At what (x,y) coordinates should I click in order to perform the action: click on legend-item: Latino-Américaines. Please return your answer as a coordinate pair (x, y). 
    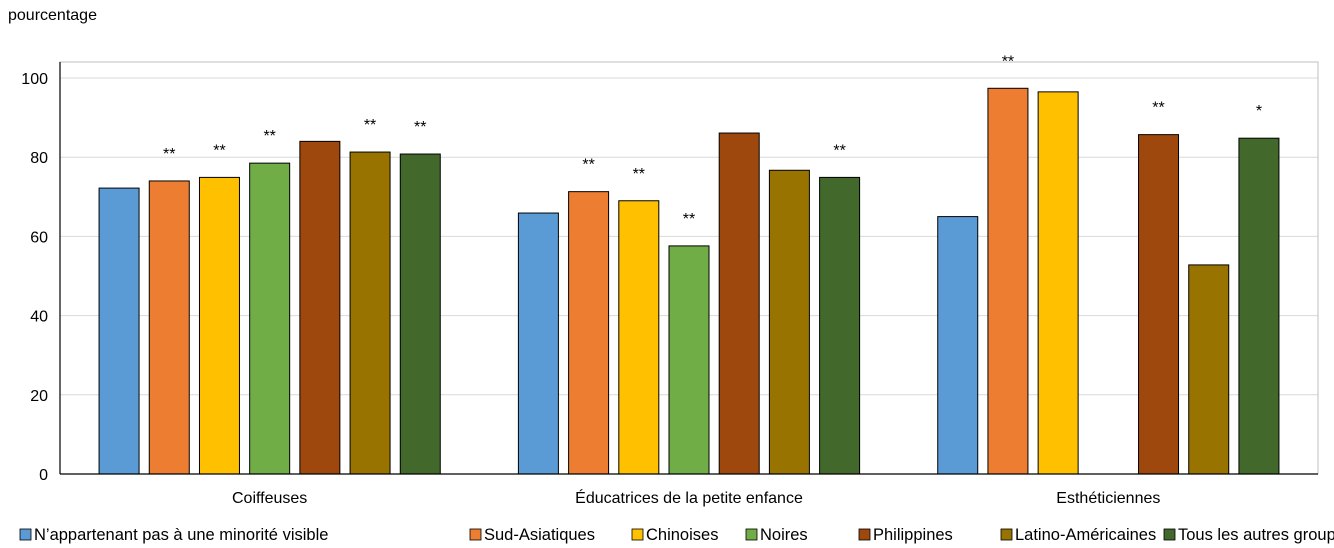
    Looking at the image, I should click on (1078, 535).